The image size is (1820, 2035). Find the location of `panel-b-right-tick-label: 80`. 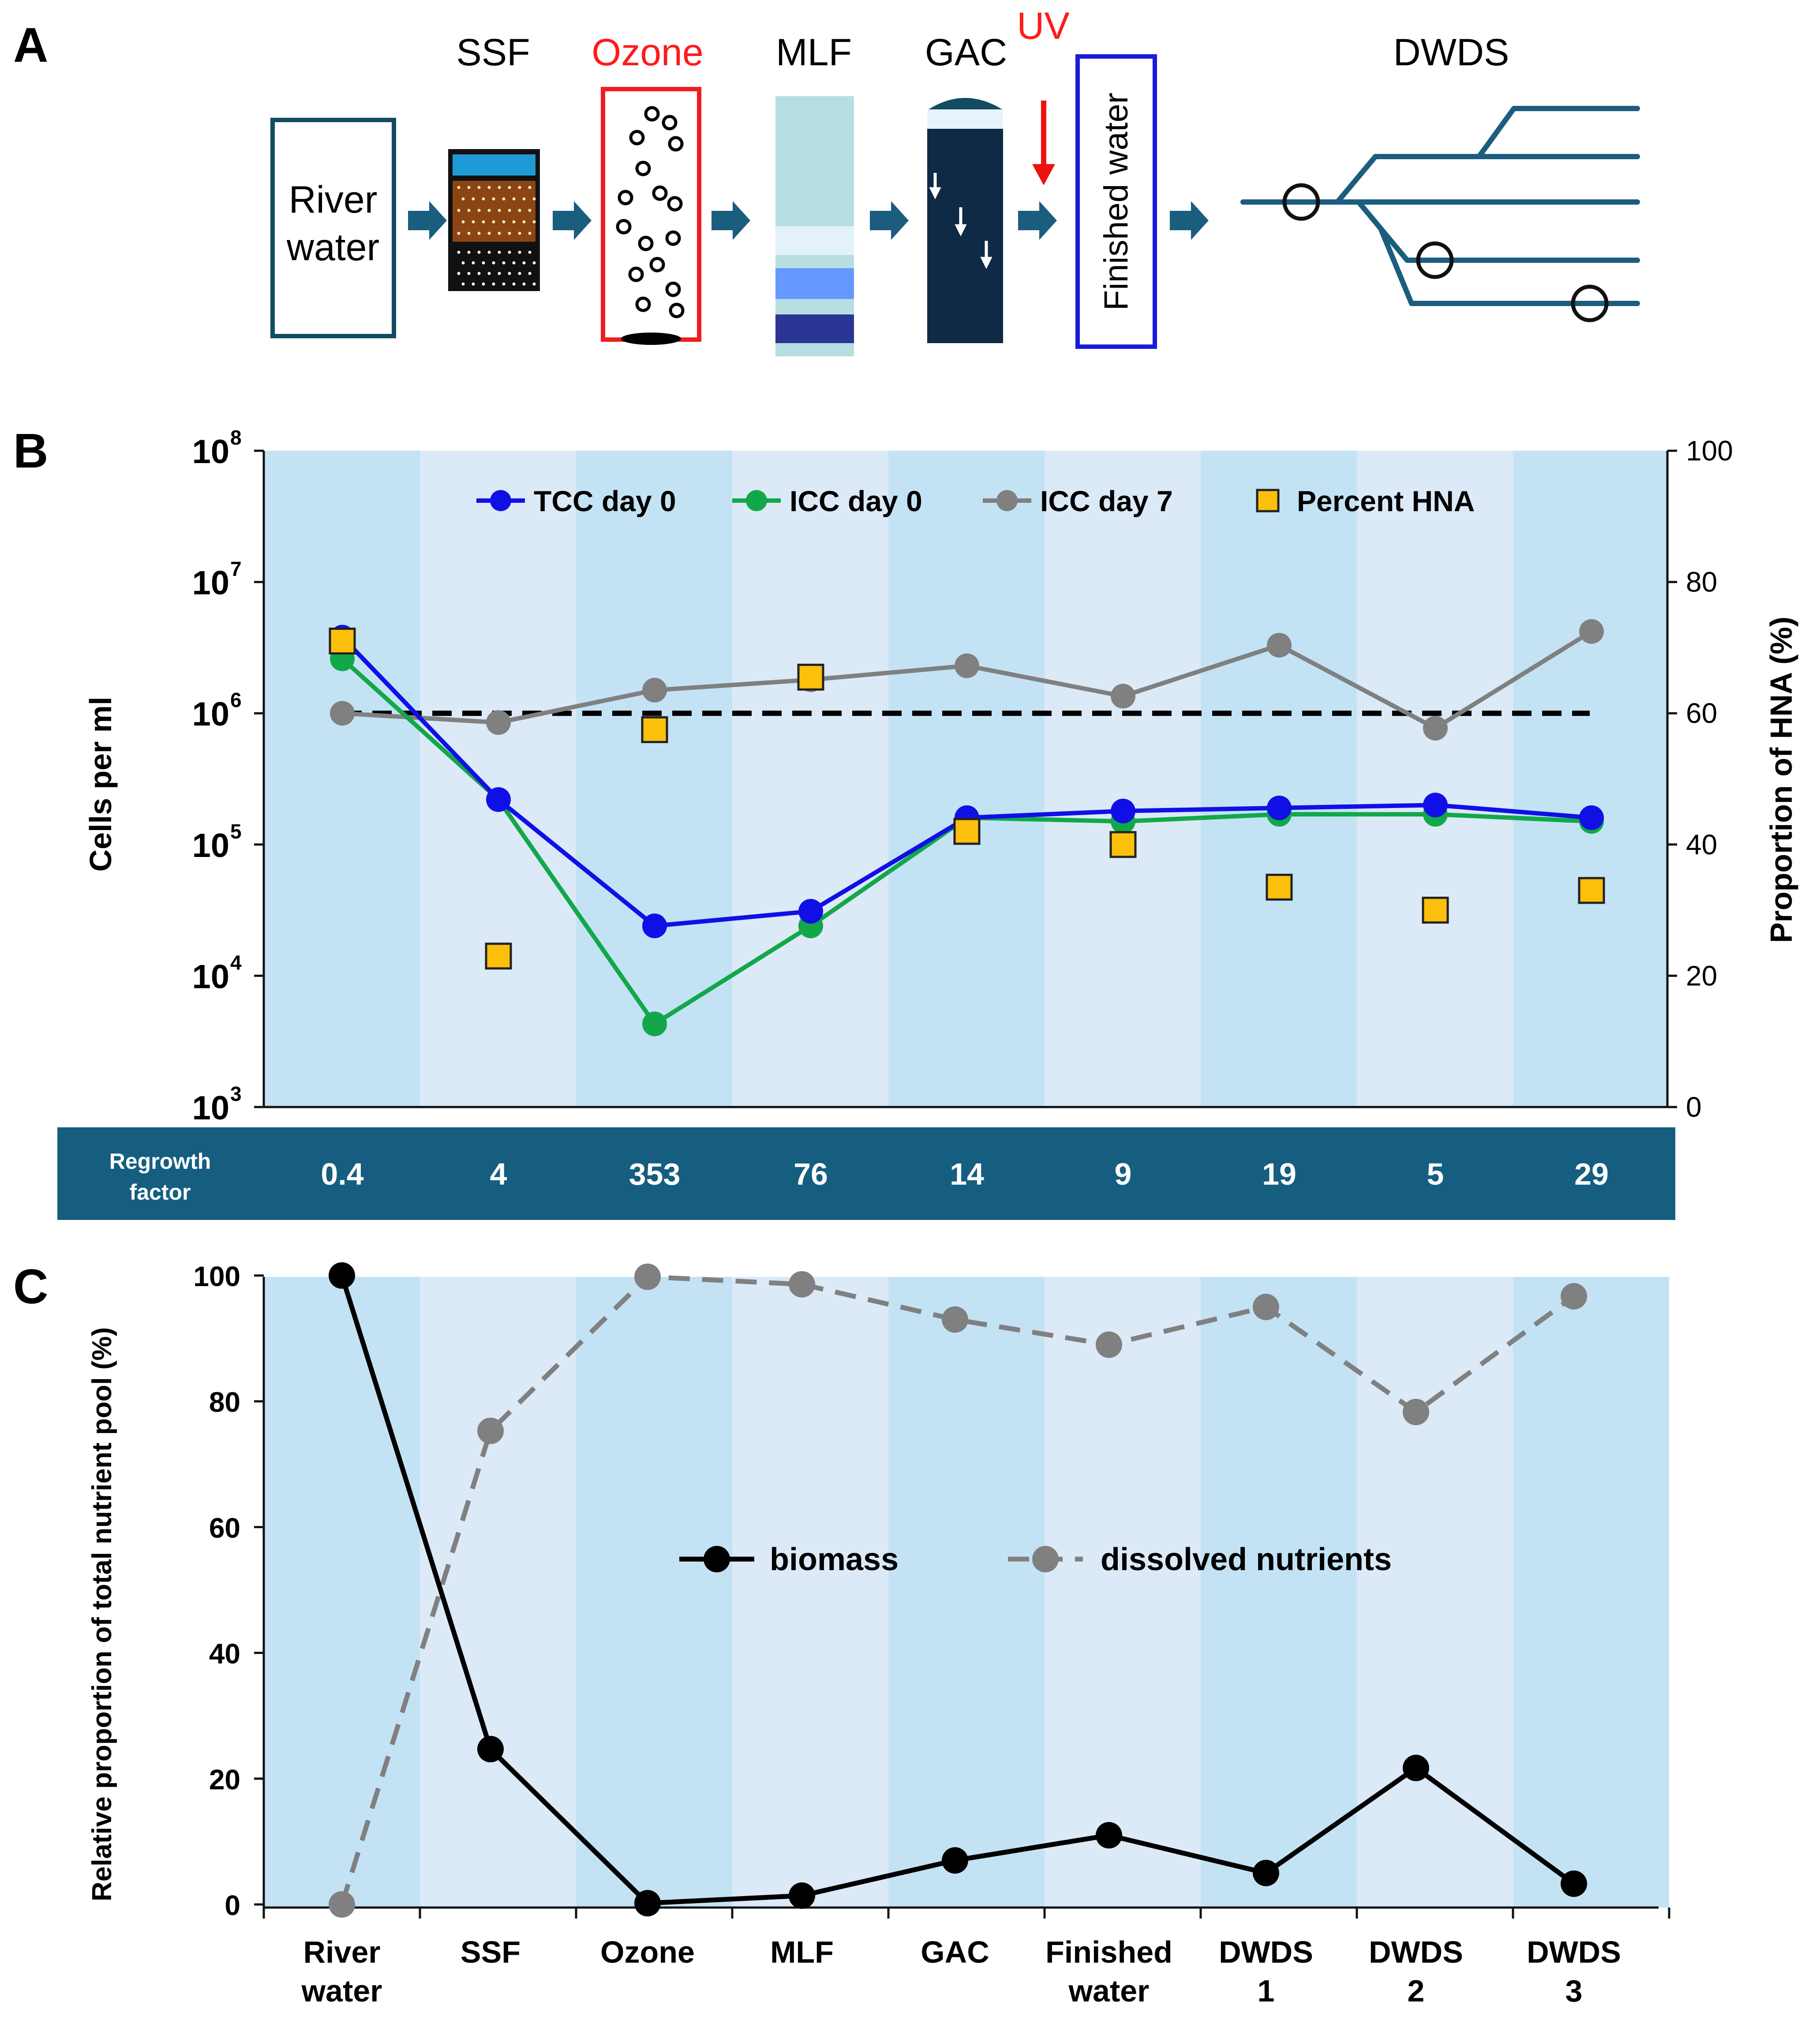

panel-b-right-tick-label: 80 is located at coordinates (1701, 582).